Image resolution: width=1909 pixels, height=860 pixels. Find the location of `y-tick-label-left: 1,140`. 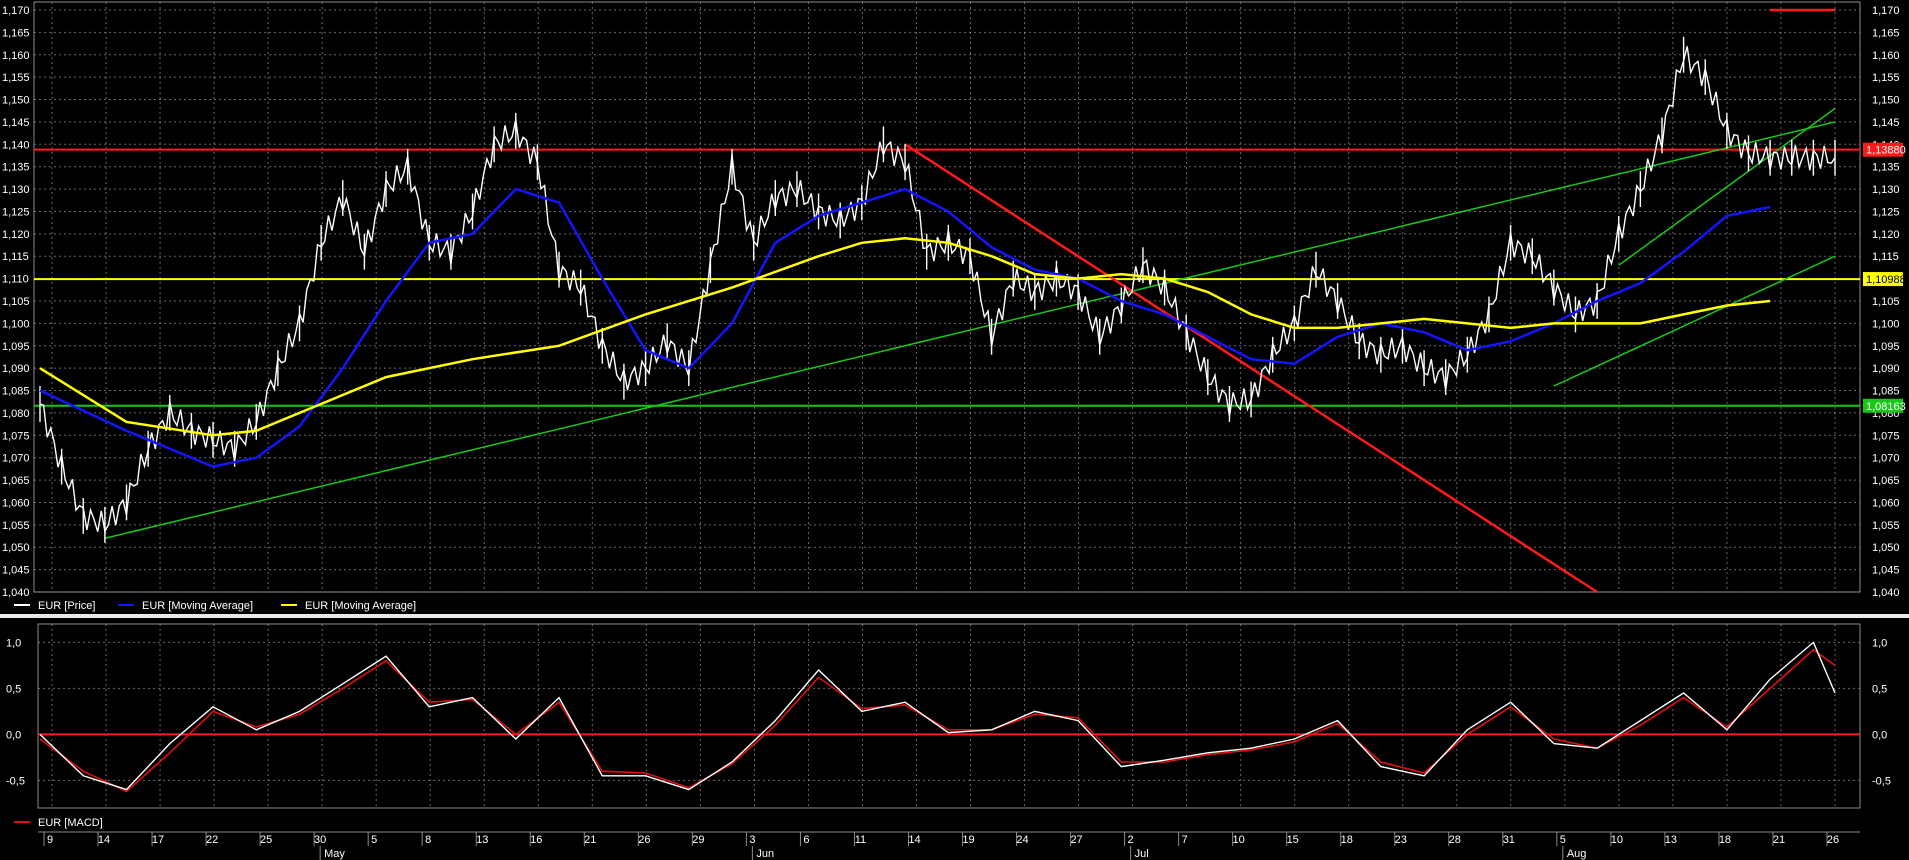

y-tick-label-left: 1,140 is located at coordinates (16, 145).